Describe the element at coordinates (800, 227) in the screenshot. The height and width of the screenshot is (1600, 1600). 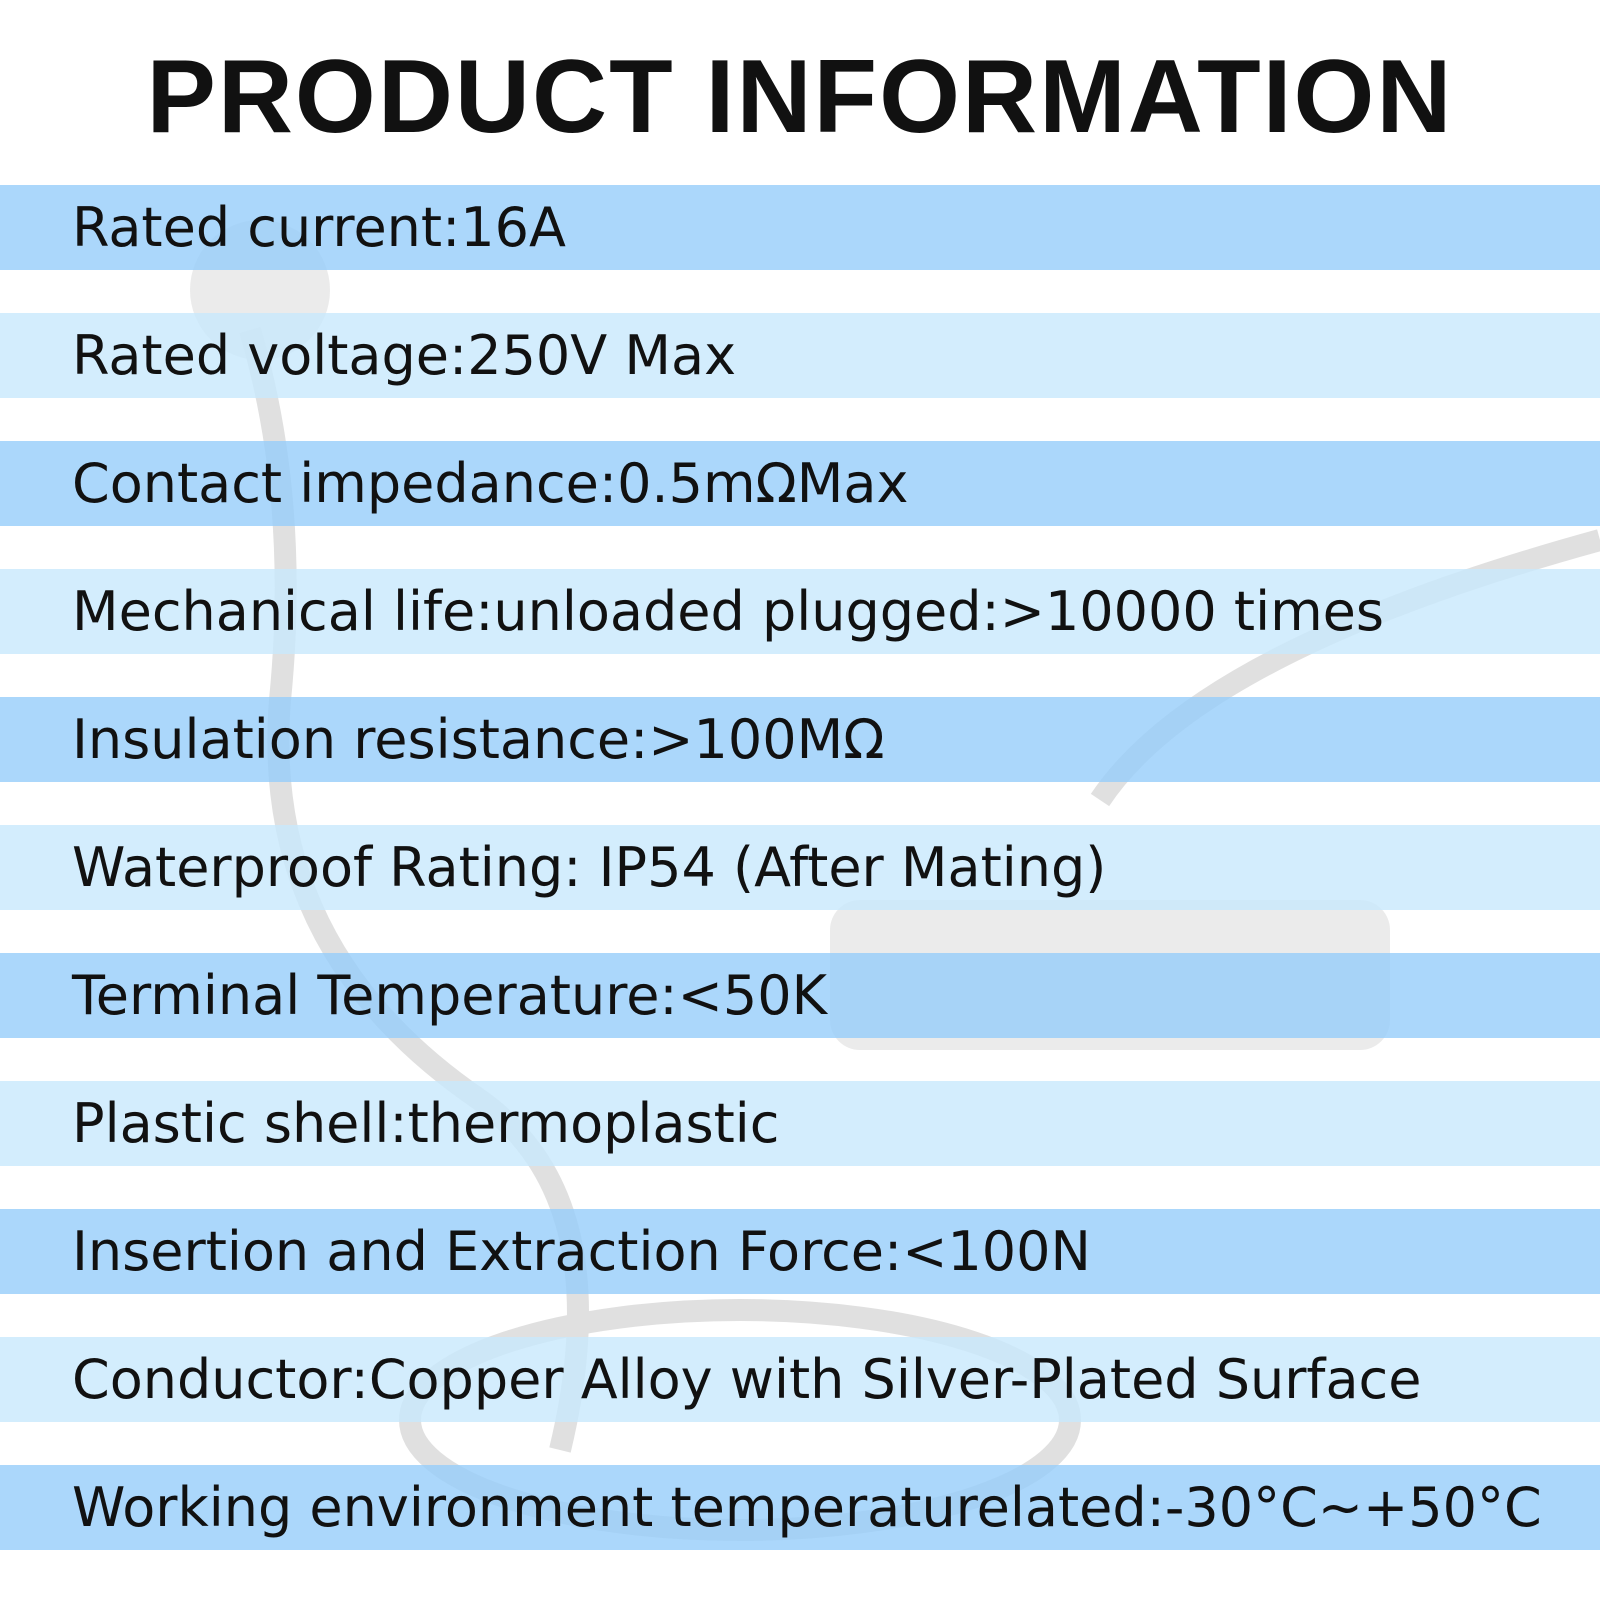
I see `spec-row: Rated current:16A` at that location.